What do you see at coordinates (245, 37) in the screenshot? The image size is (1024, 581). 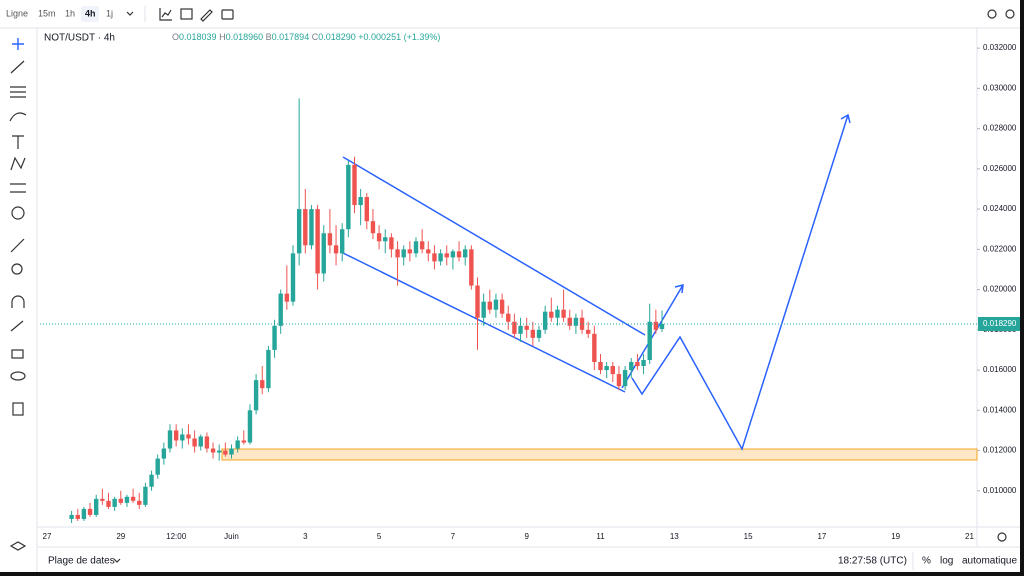 I see `ohlc-value: 0.018960` at bounding box center [245, 37].